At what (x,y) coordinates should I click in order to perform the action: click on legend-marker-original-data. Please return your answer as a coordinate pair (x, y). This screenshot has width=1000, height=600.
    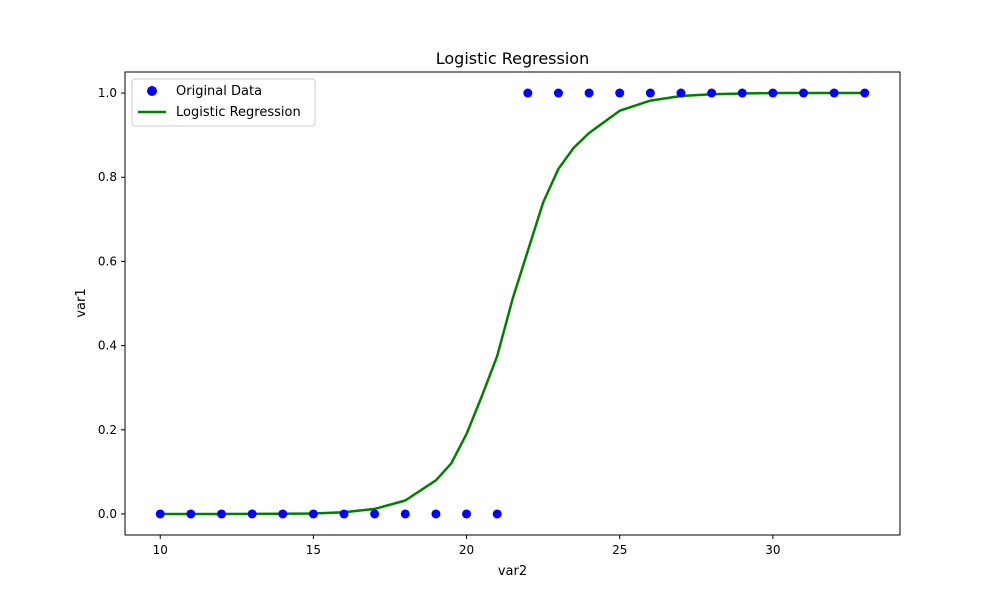
    Looking at the image, I should click on (152, 91).